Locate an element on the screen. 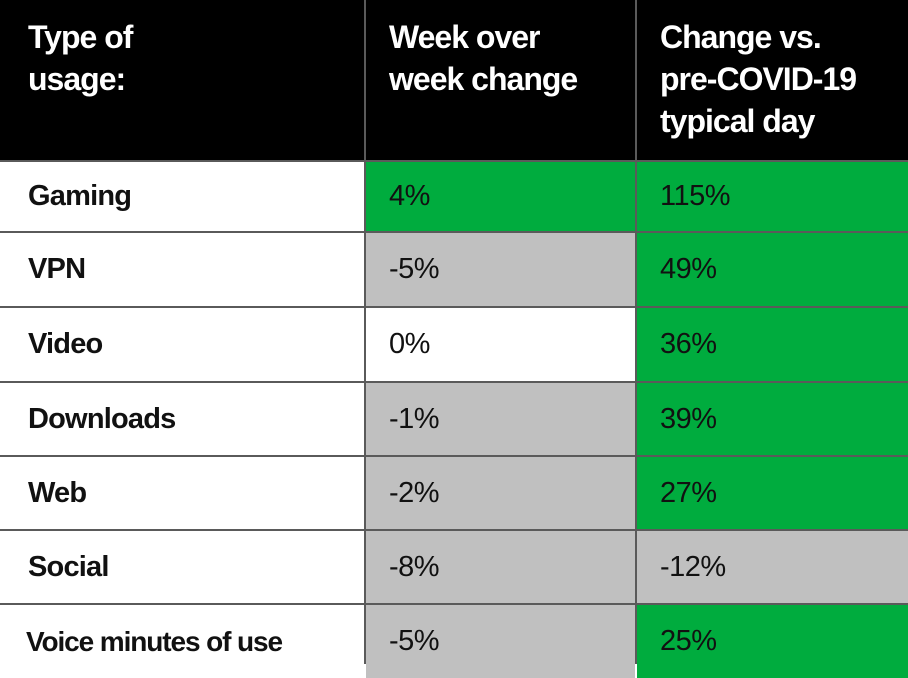 This screenshot has width=908, height=678. wow-value-vpn: -5% is located at coordinates (500, 269).